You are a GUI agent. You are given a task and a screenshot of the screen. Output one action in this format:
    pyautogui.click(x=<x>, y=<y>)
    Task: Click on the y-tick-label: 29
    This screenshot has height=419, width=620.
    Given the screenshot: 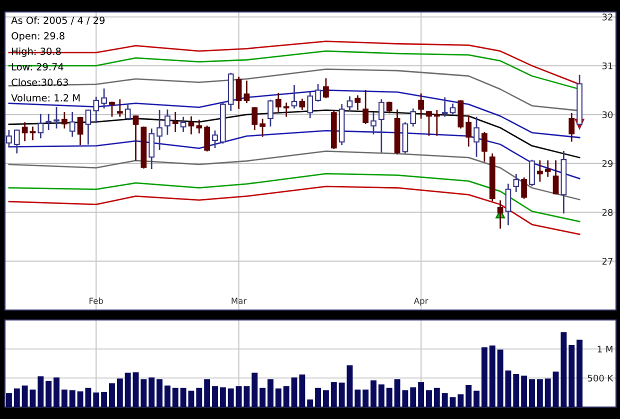 What is the action you would take?
    pyautogui.click(x=607, y=163)
    